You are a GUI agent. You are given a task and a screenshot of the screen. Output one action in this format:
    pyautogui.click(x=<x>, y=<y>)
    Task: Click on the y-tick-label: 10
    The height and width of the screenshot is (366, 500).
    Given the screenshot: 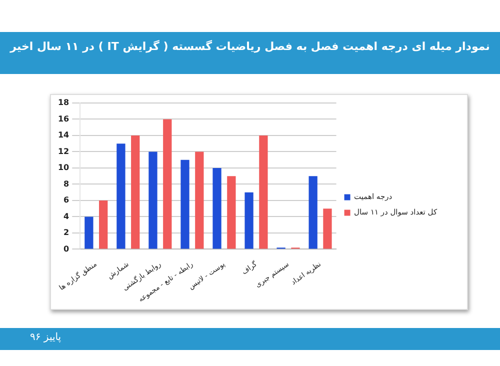 What is the action you would take?
    pyautogui.click(x=64, y=167)
    